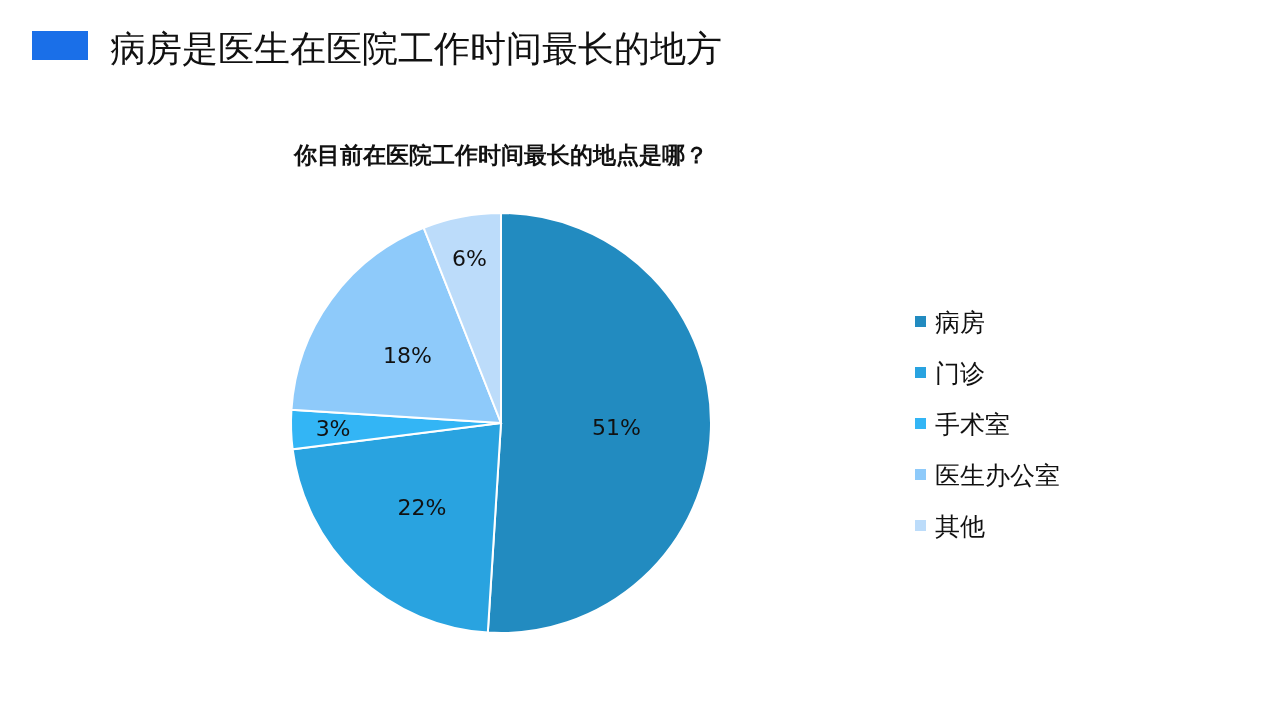 The height and width of the screenshot is (720, 1280). Describe the element at coordinates (616, 427) in the screenshot. I see `data-label: 51%` at that location.